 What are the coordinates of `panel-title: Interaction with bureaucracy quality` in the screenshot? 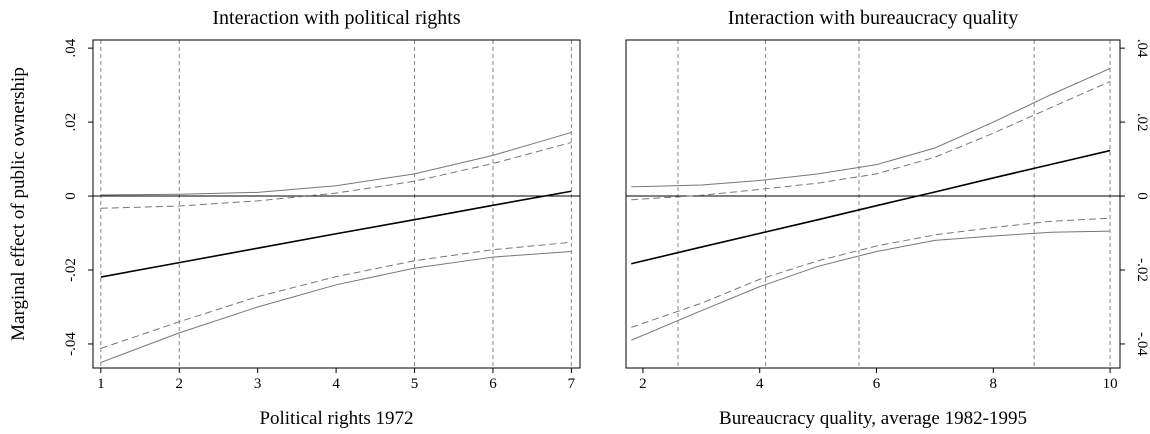 It's located at (873, 18).